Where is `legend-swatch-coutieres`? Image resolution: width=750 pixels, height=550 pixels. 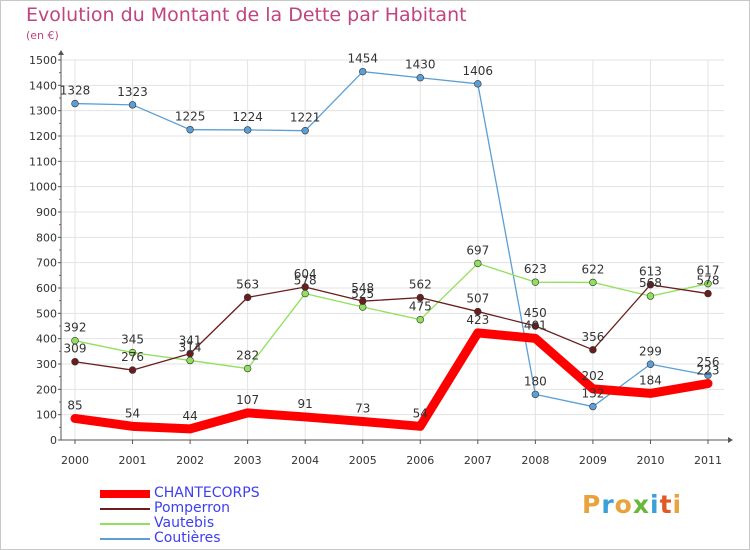 legend-swatch-coutieres is located at coordinates (125, 539).